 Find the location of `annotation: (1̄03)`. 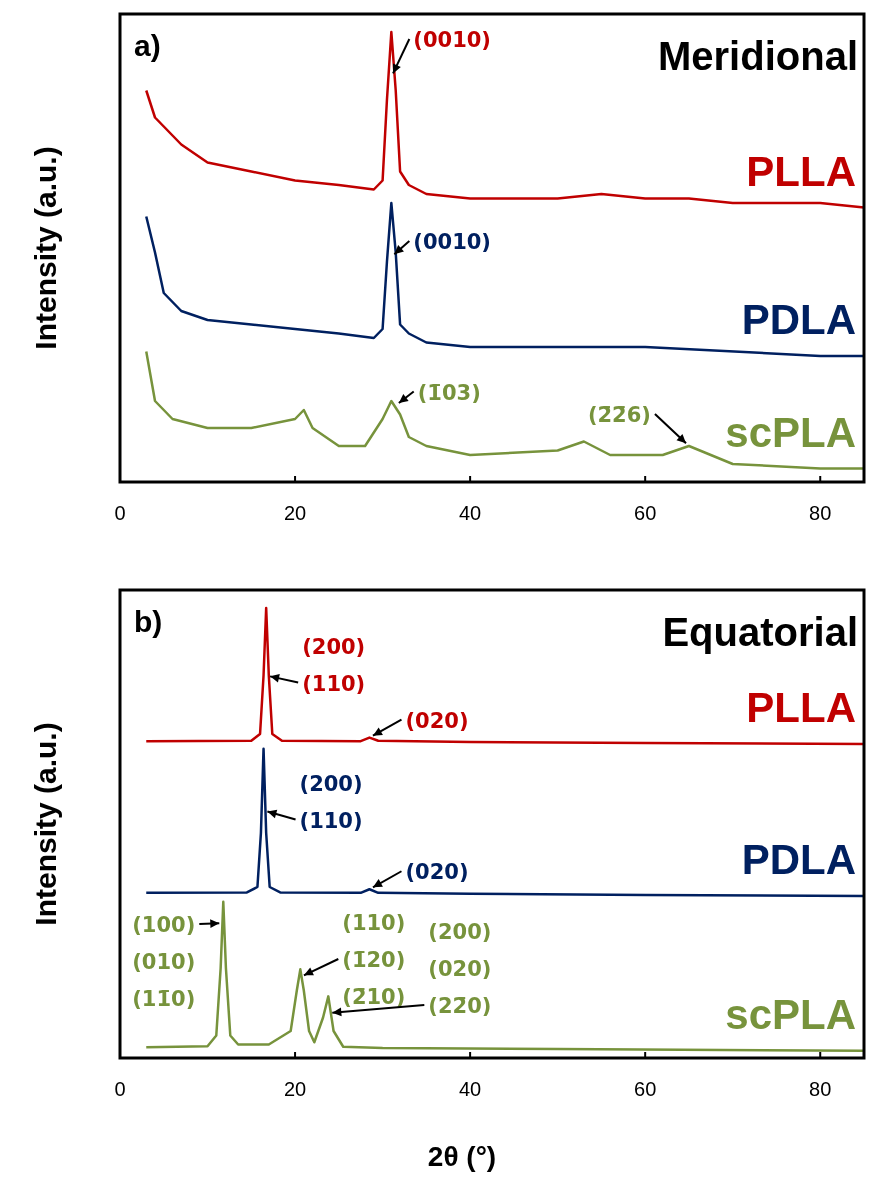

annotation: (1̄03) is located at coordinates (449, 392).